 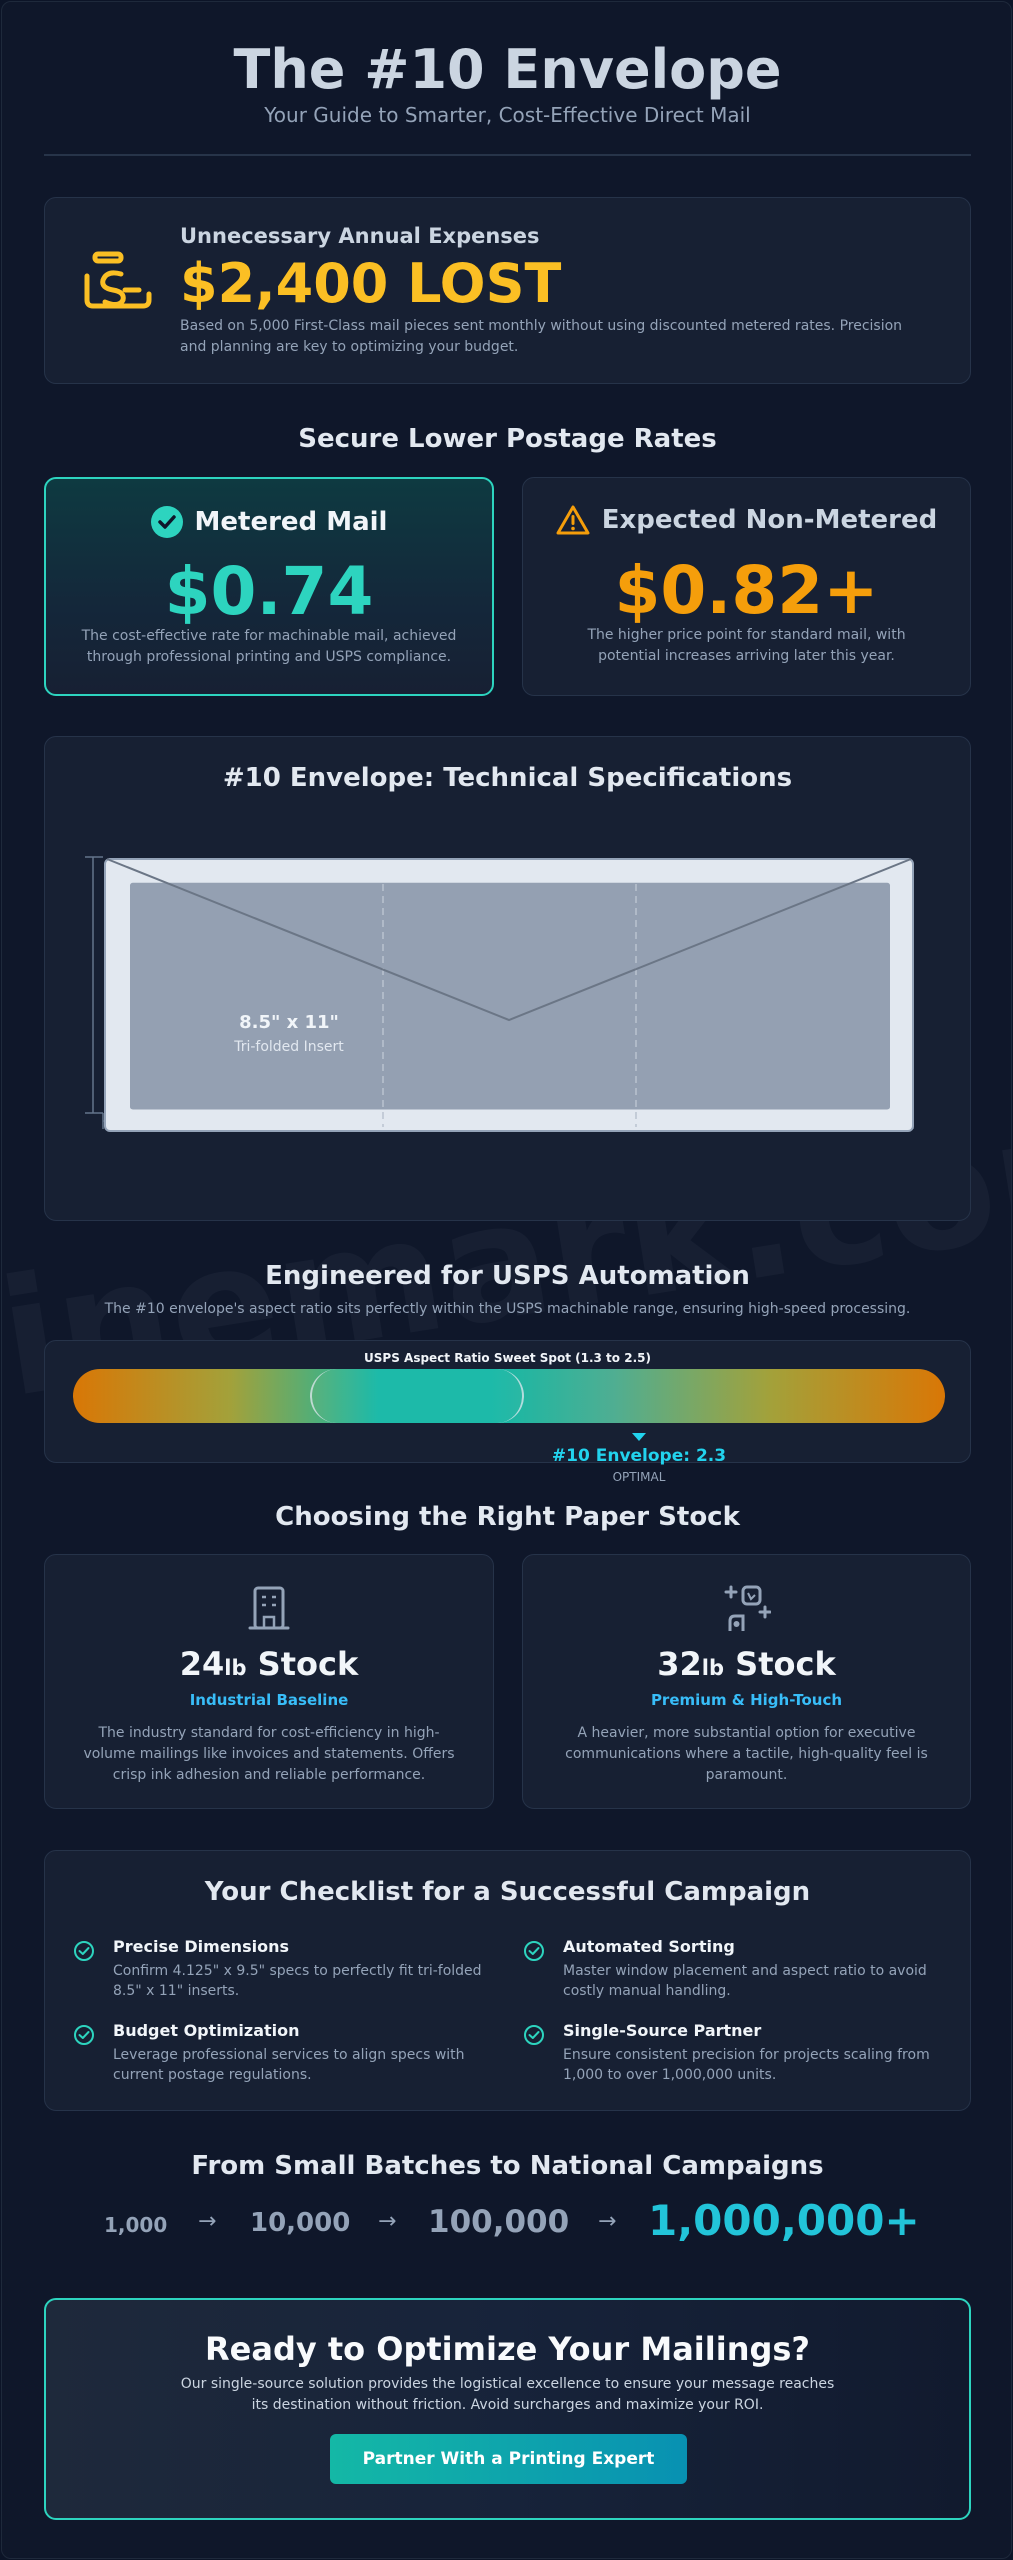 What do you see at coordinates (269, 1608) in the screenshot?
I see `building-icon` at bounding box center [269, 1608].